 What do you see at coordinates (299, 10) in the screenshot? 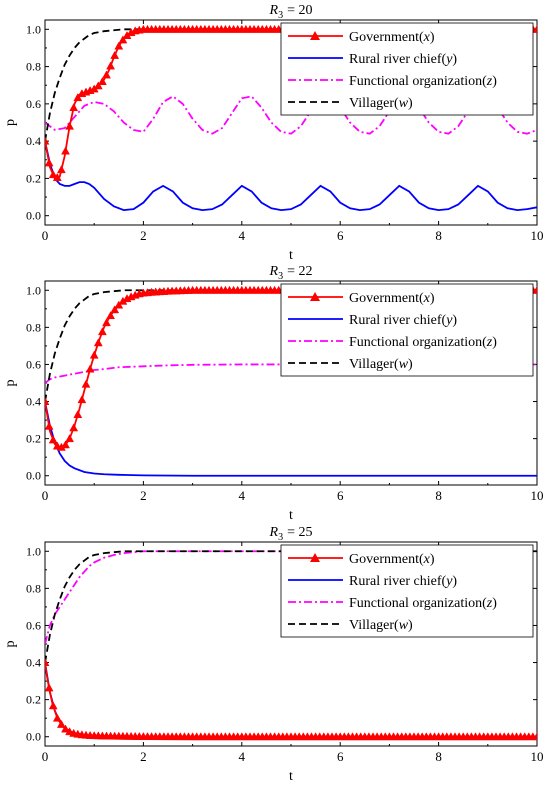
I see `title-value: = 20` at bounding box center [299, 10].